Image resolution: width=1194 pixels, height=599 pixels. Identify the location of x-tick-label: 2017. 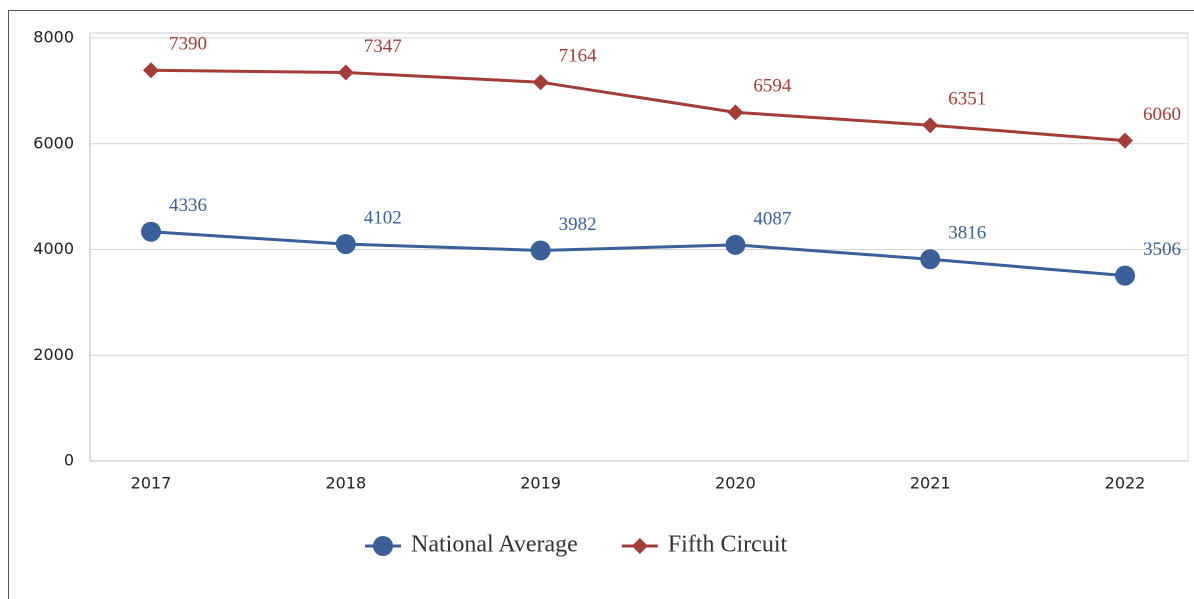
(151, 483).